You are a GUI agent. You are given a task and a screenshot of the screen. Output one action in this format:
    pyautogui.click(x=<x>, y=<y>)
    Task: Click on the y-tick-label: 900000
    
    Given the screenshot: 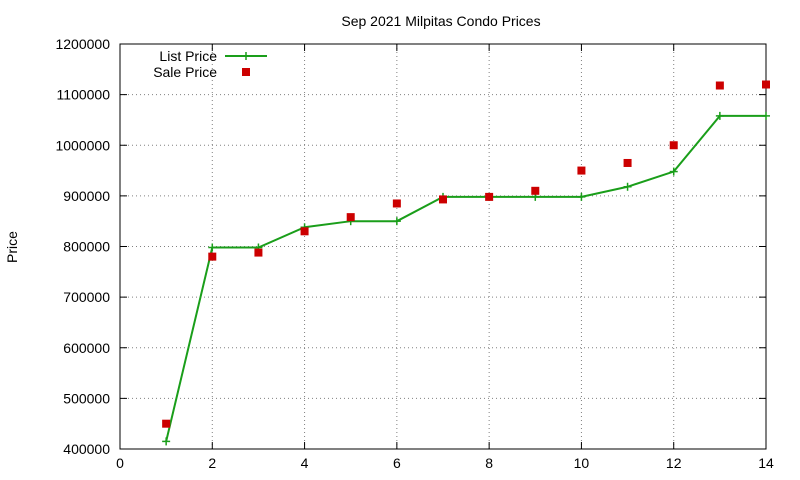 What is the action you would take?
    pyautogui.click(x=86, y=196)
    